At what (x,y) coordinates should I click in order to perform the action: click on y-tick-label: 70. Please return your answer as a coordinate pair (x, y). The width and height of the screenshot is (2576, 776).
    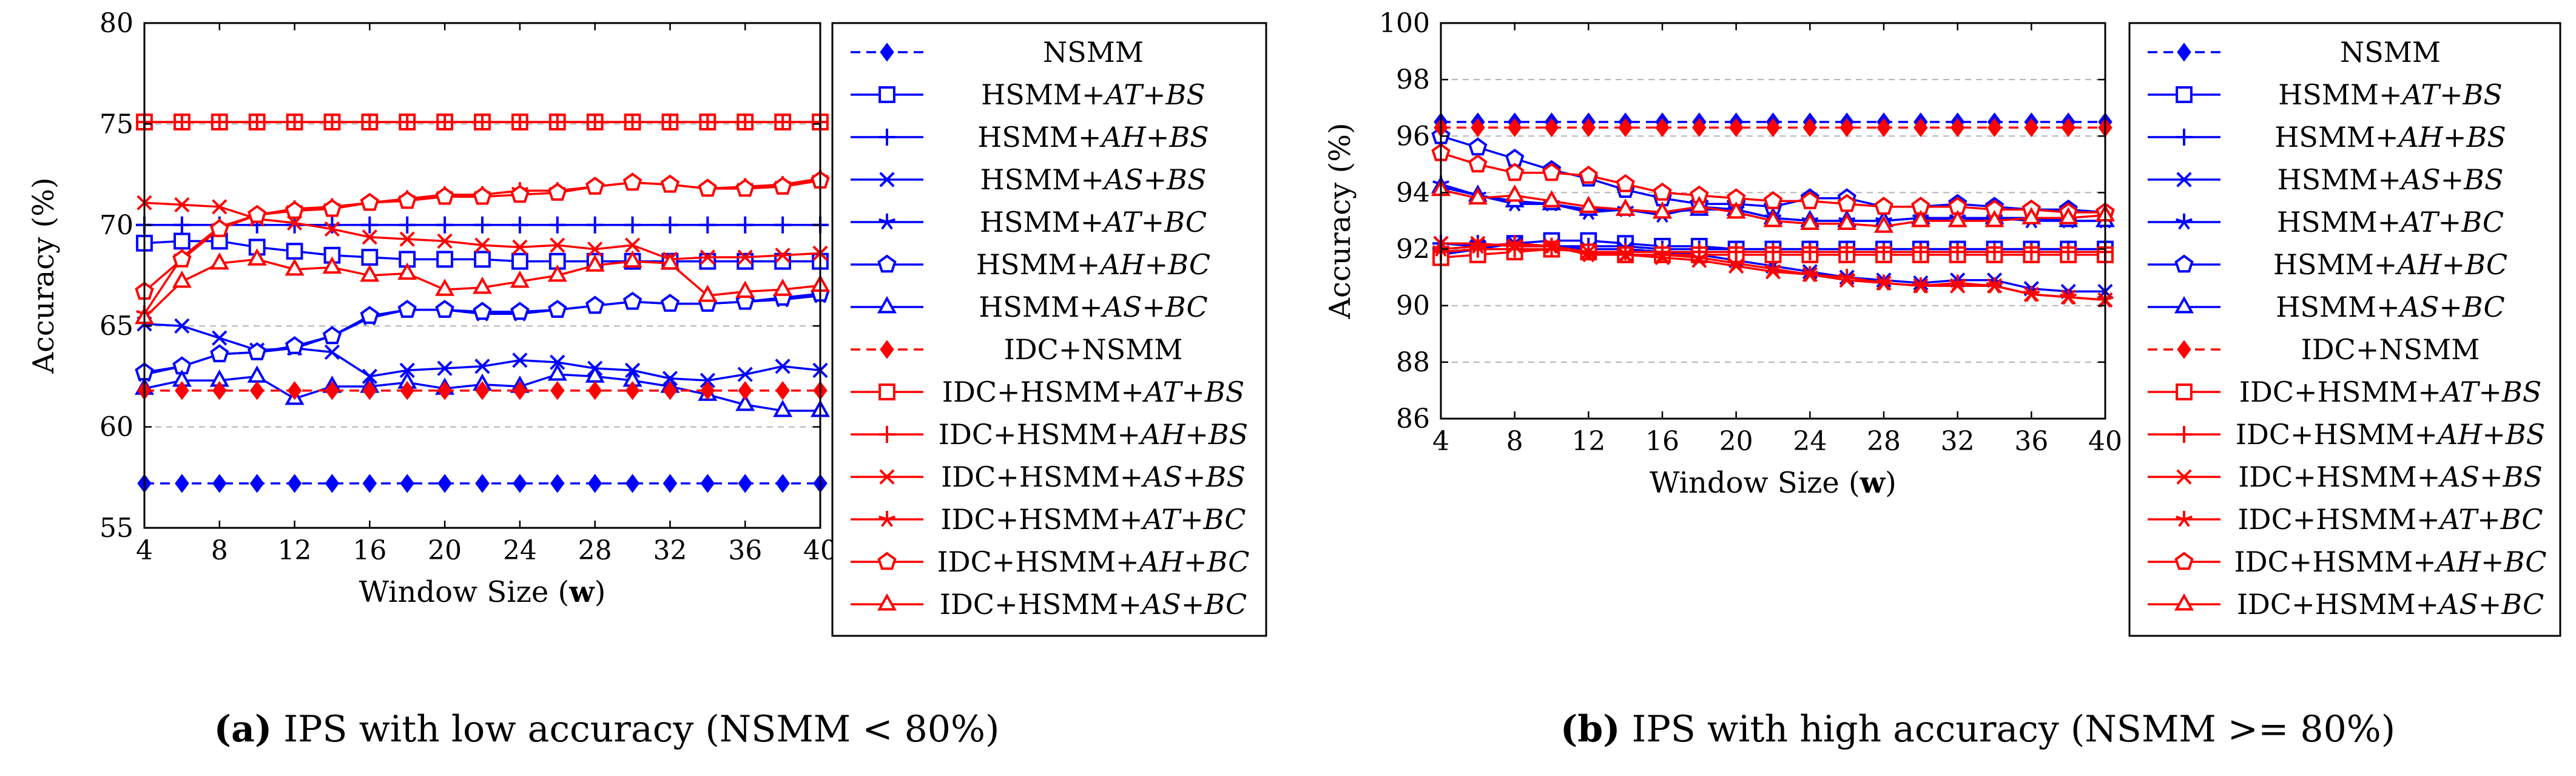
    Looking at the image, I should click on (116, 226).